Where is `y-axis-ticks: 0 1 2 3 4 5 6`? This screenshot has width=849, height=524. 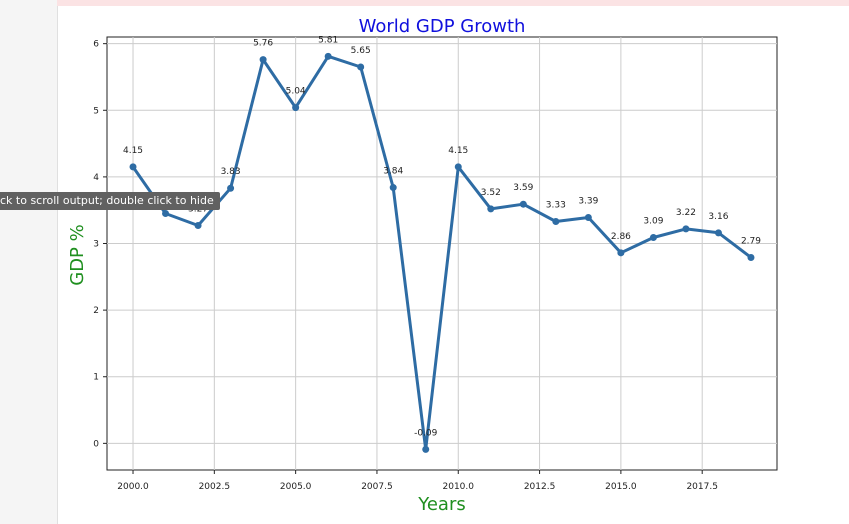
y-axis-ticks: 0 1 2 3 4 5 6 is located at coordinates (100, 244).